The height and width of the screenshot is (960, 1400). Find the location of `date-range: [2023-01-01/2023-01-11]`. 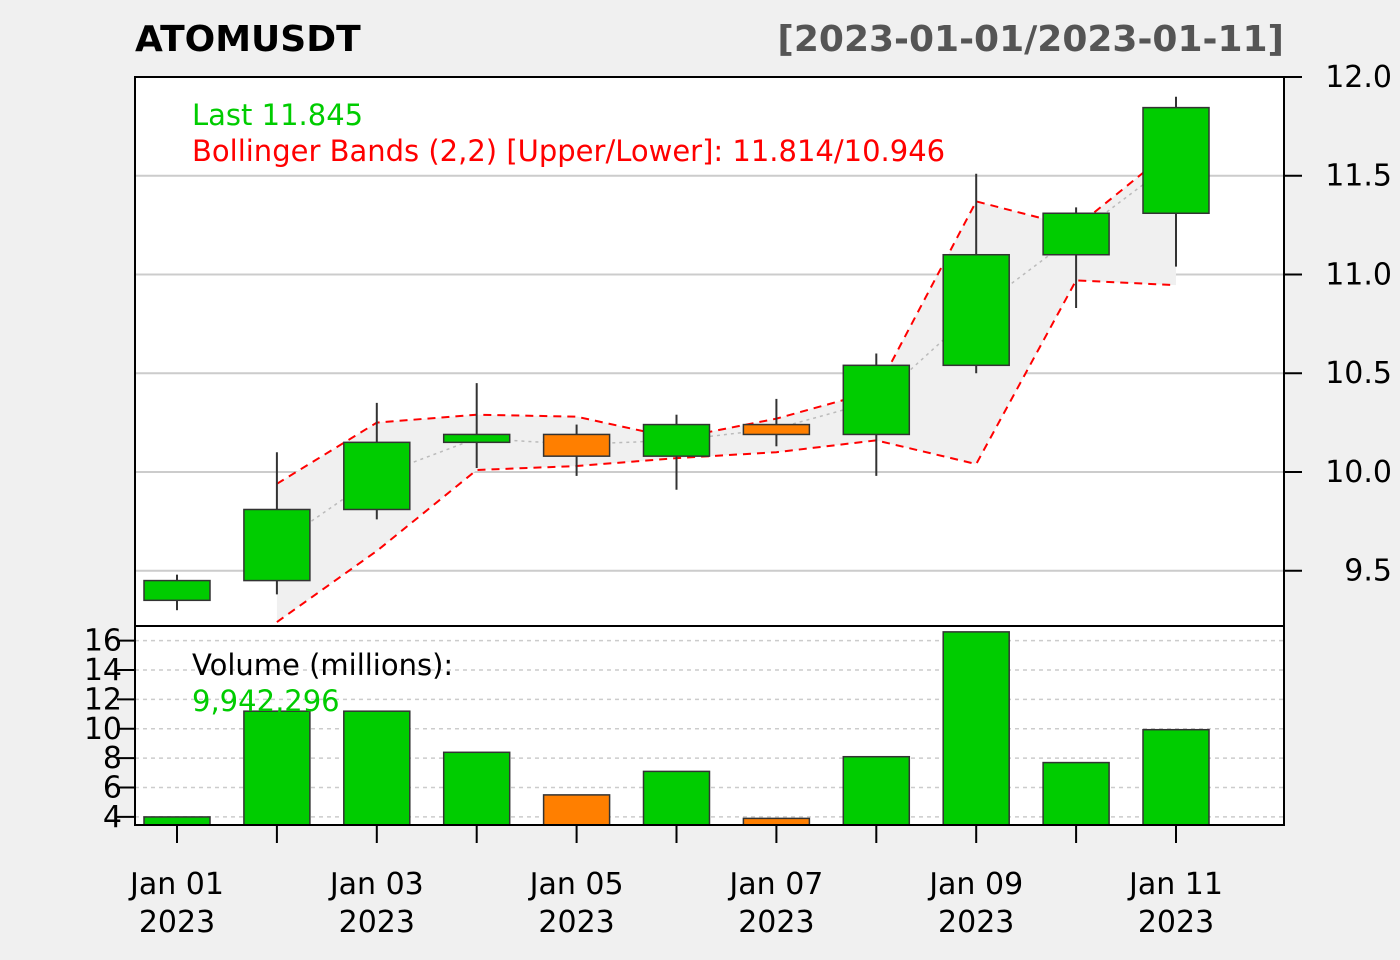

date-range: [2023-01-01/2023-01-11] is located at coordinates (1030, 39).